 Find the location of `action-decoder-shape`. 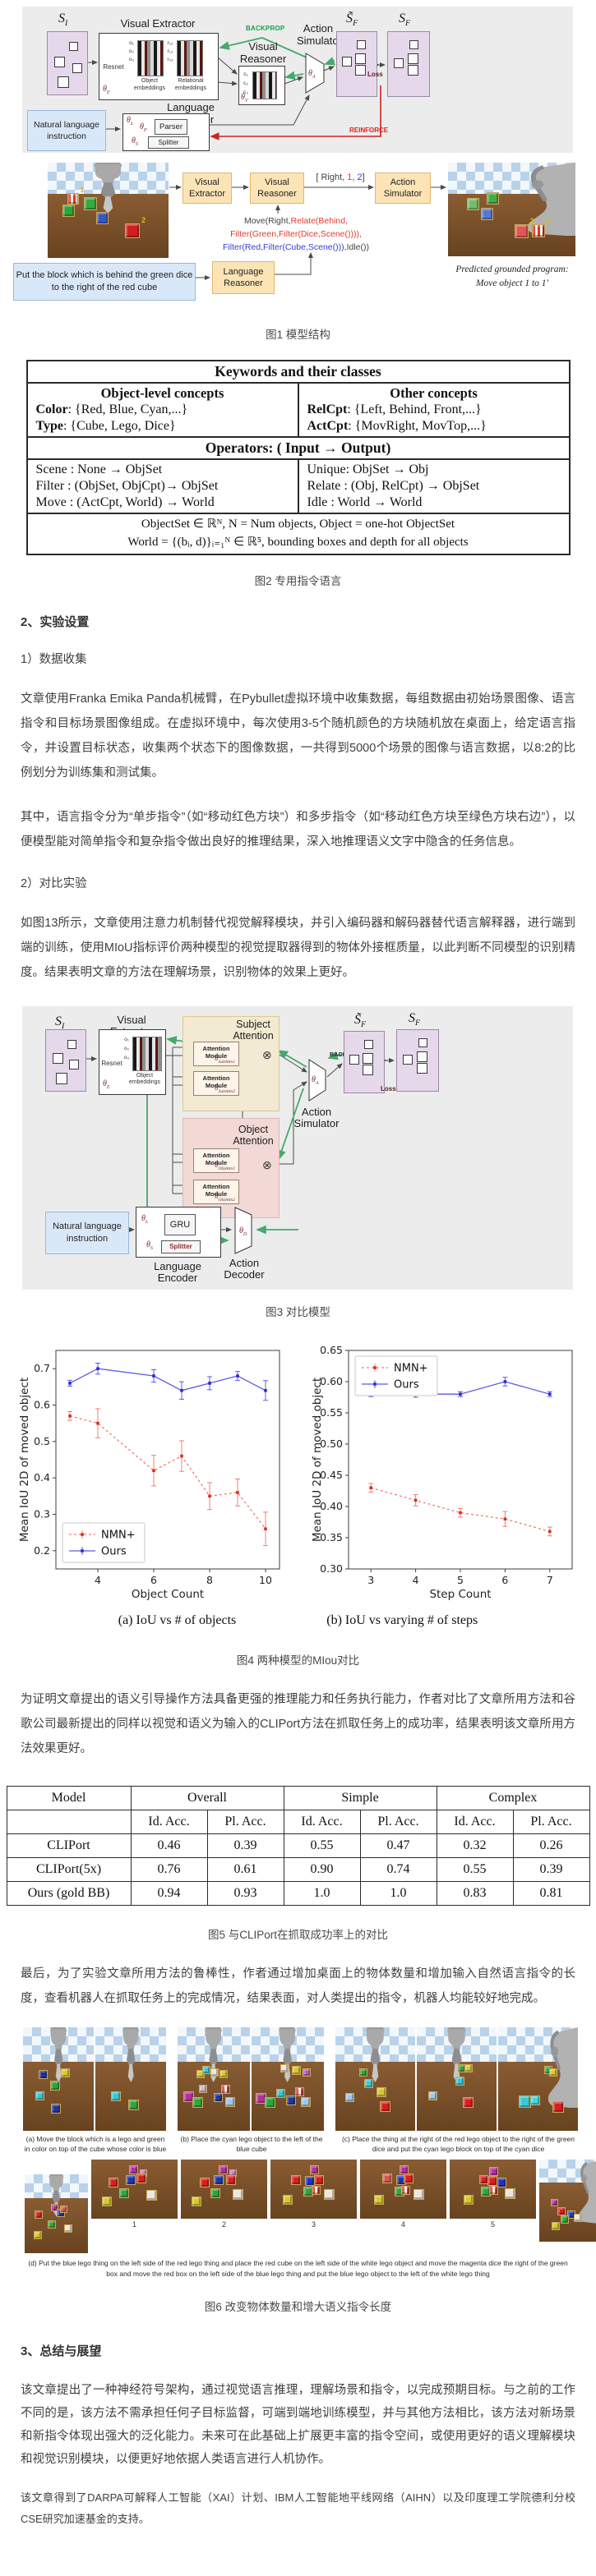

action-decoder-shape is located at coordinates (243, 1230).